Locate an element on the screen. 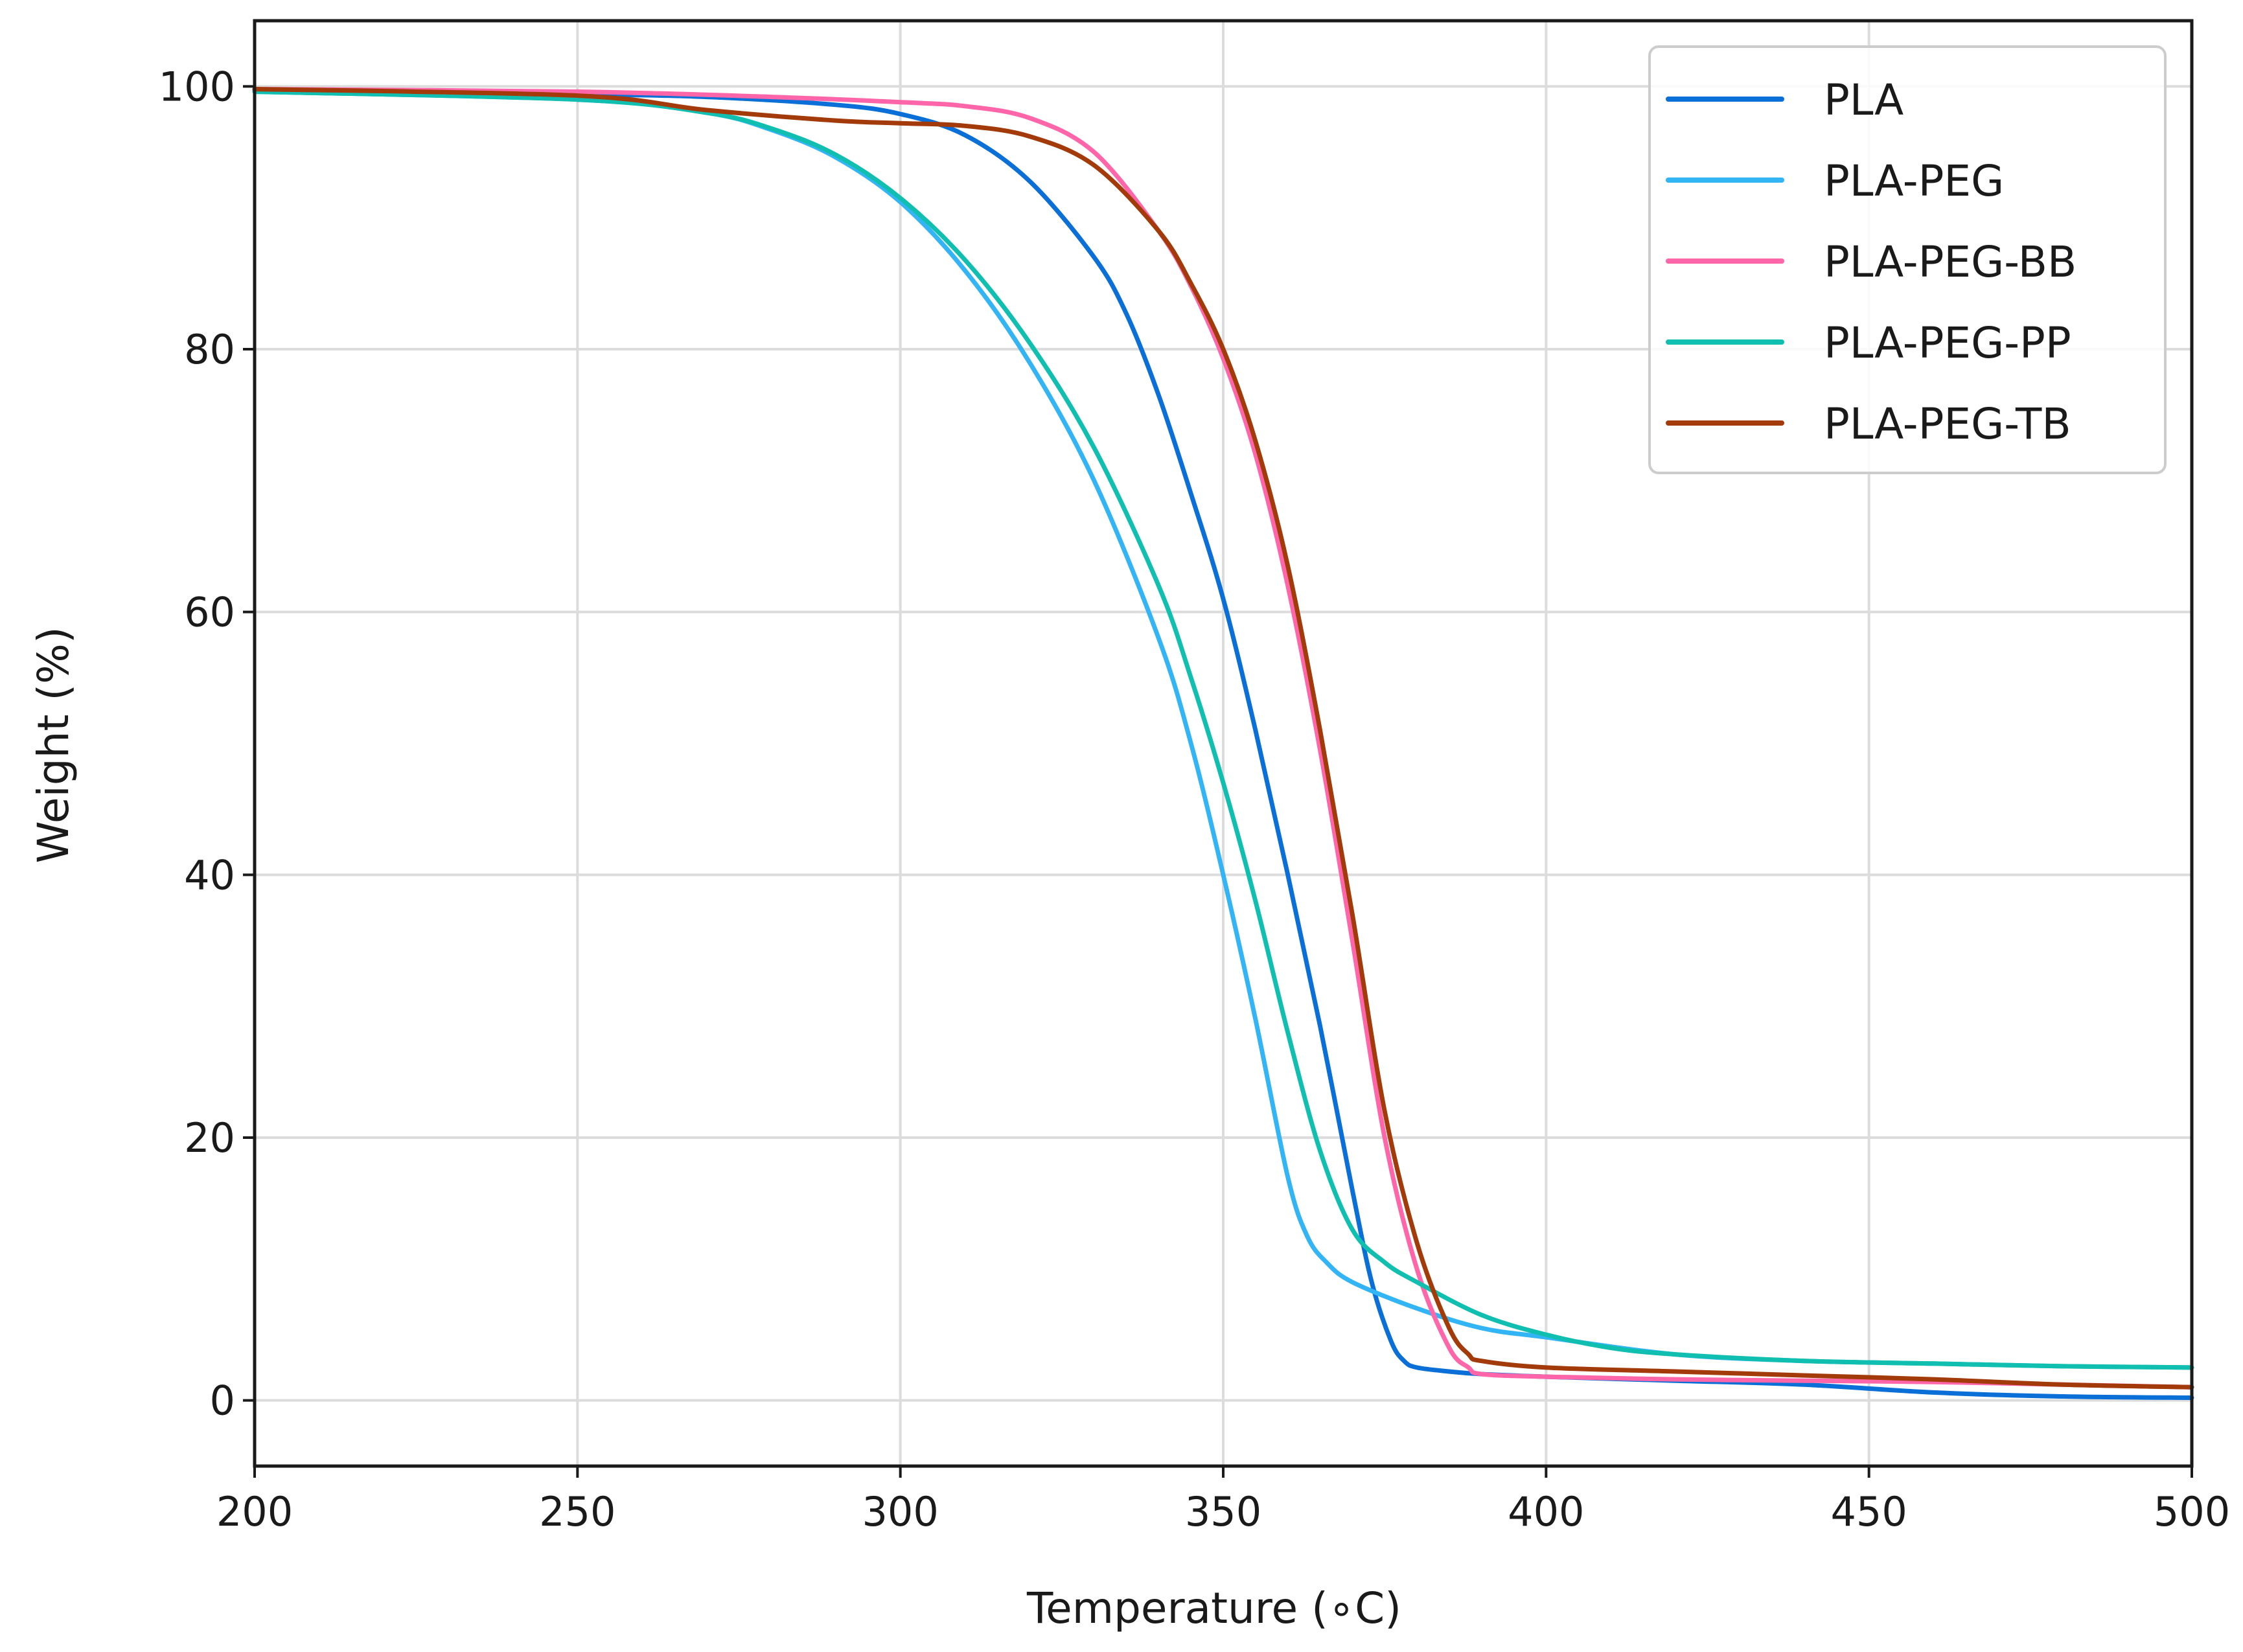 This screenshot has width=2243, height=1652. x-tick-label: 400 is located at coordinates (1546, 1511).